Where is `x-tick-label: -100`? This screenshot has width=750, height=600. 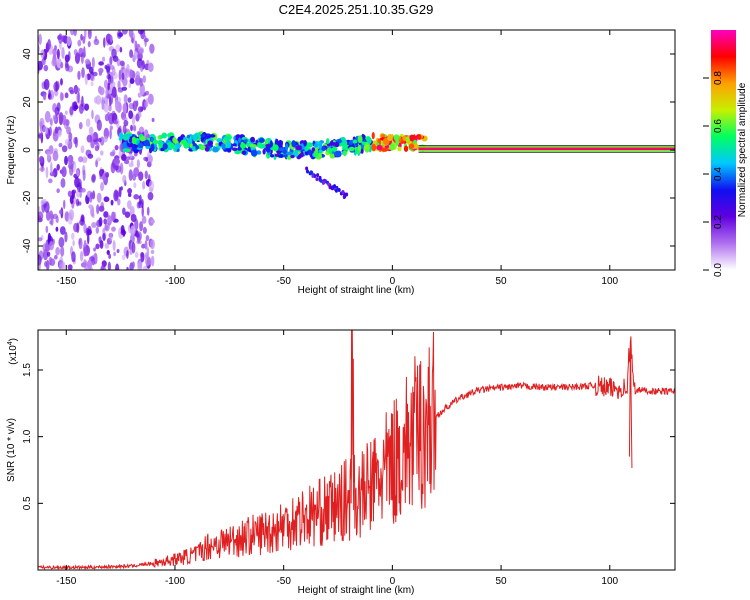 x-tick-label: -100 is located at coordinates (175, 581).